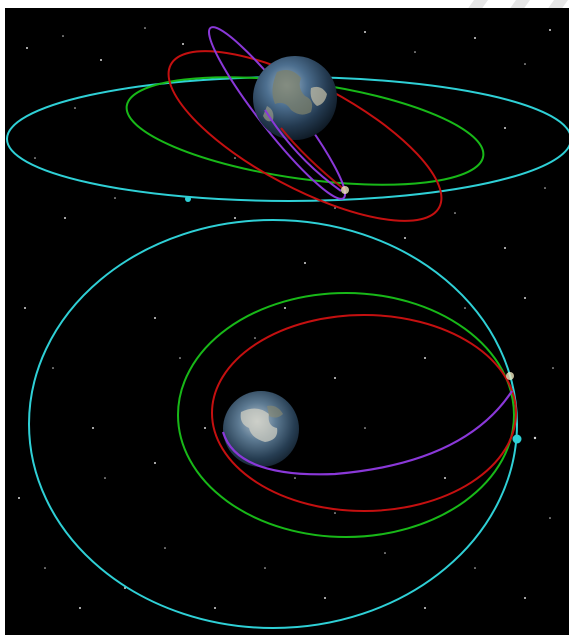 Image resolution: width=574 pixels, height=643 pixels. I want to click on bottom-earth, so click(261, 429).